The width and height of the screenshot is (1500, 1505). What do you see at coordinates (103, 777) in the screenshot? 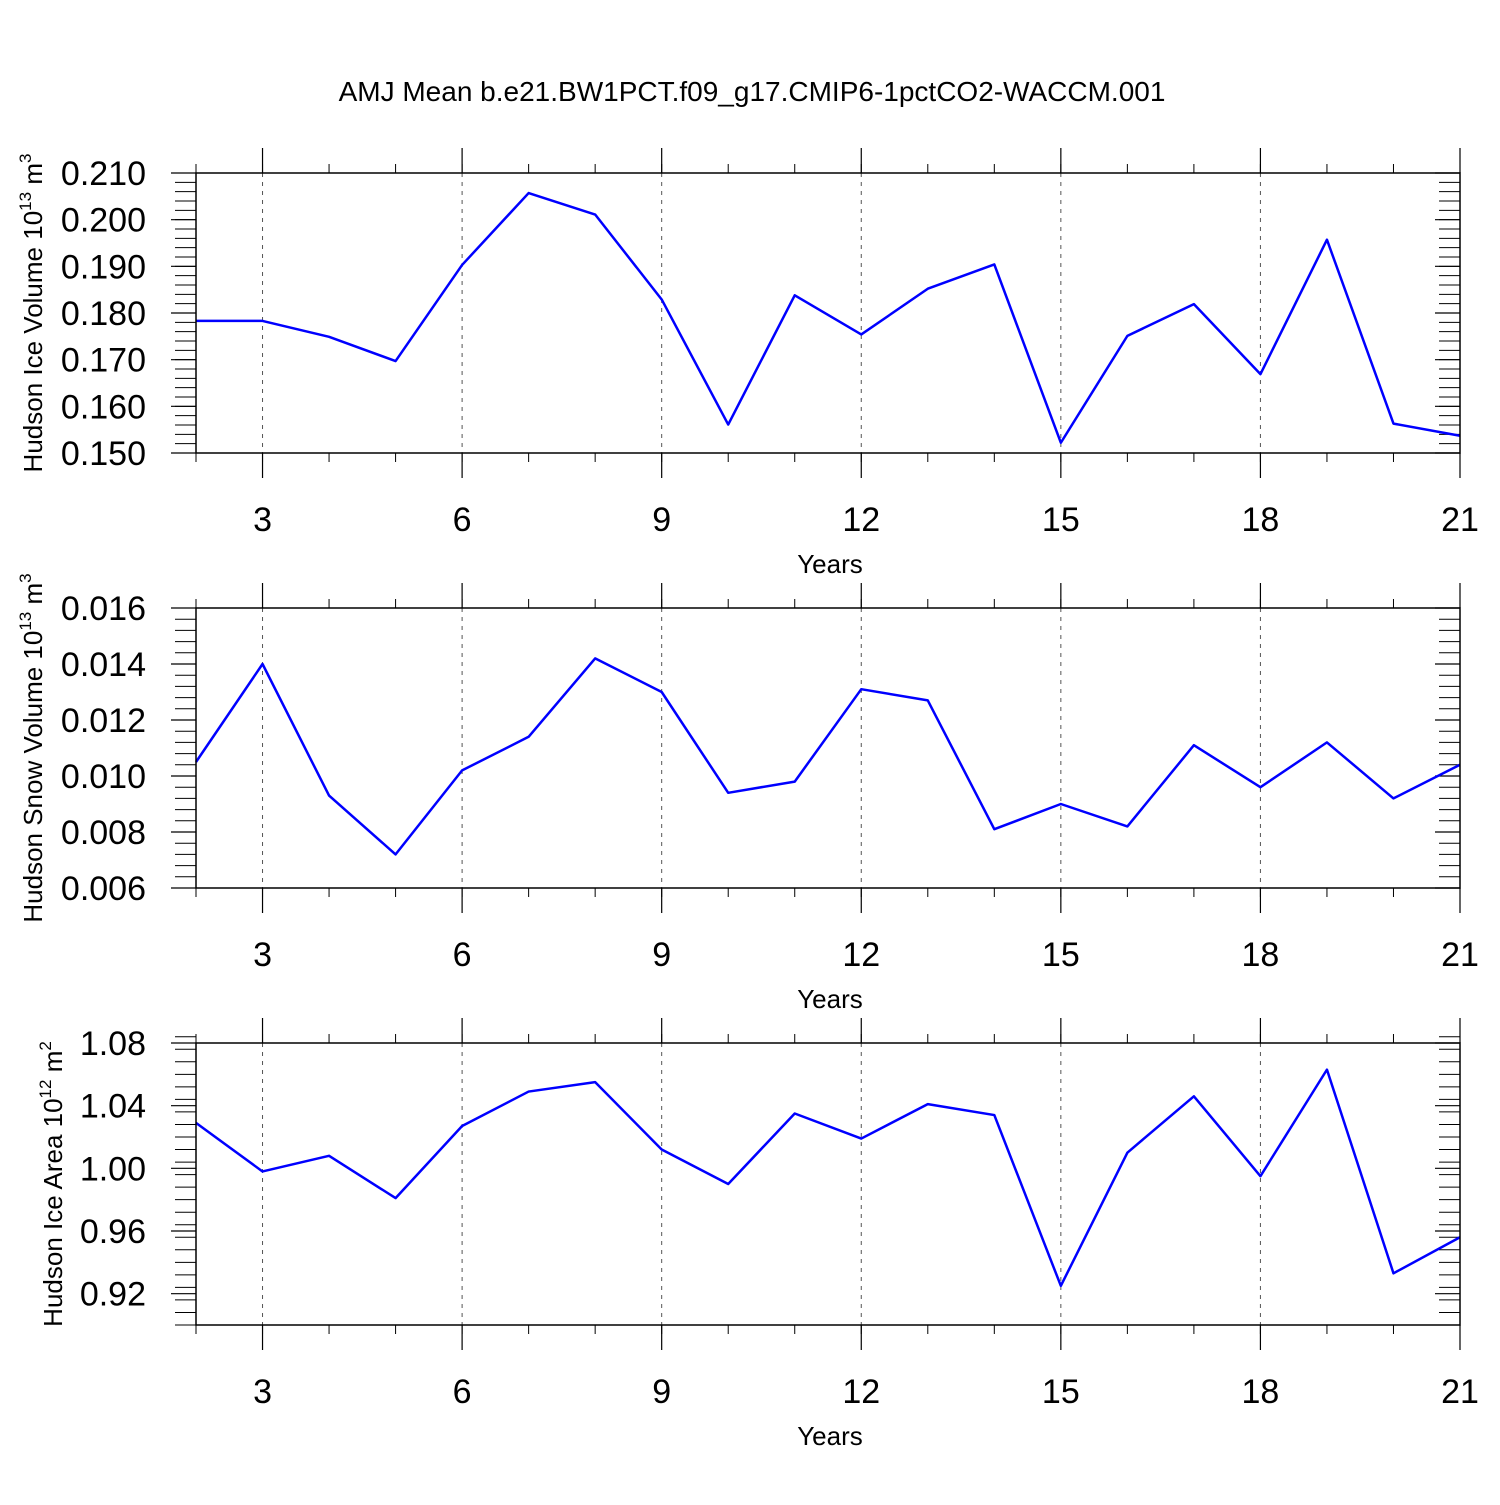
I see `y-tick-label: 0.010` at bounding box center [103, 777].